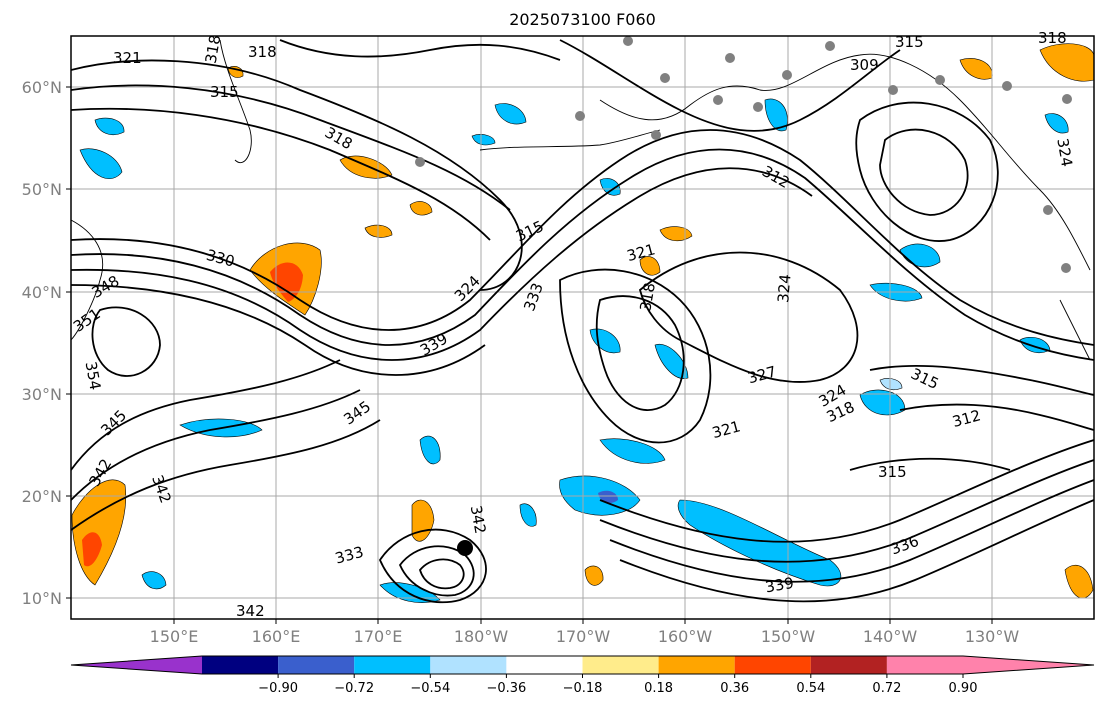 The image size is (1105, 712). What do you see at coordinates (354, 688) in the screenshot?
I see `colorbar-tick-label: −0.72` at bounding box center [354, 688].